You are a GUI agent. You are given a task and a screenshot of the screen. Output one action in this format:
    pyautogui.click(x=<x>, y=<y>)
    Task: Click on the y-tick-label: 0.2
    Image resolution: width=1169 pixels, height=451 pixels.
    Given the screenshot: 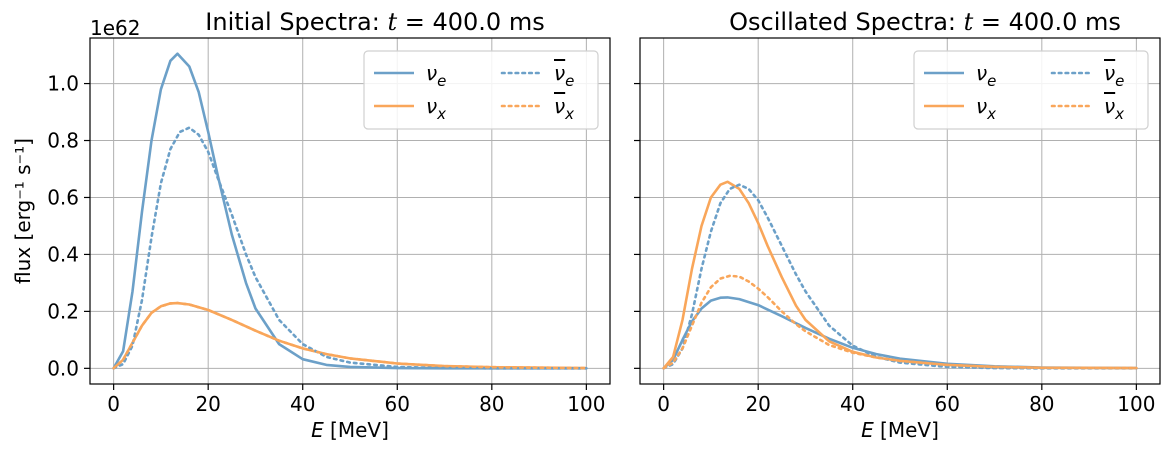 What is the action you would take?
    pyautogui.click(x=63, y=311)
    